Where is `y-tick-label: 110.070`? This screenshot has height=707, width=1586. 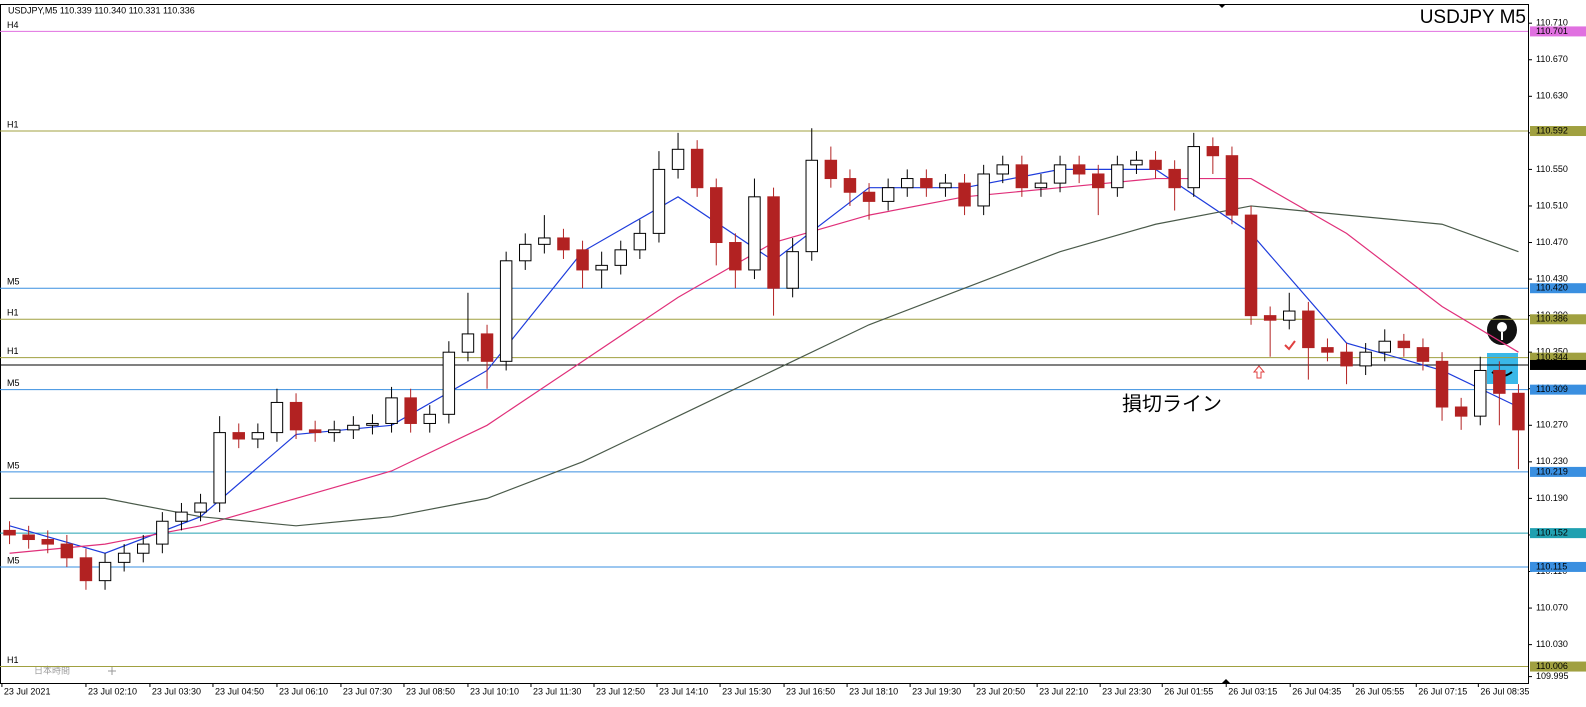
y-tick-label: 110.070 is located at coordinates (1552, 607).